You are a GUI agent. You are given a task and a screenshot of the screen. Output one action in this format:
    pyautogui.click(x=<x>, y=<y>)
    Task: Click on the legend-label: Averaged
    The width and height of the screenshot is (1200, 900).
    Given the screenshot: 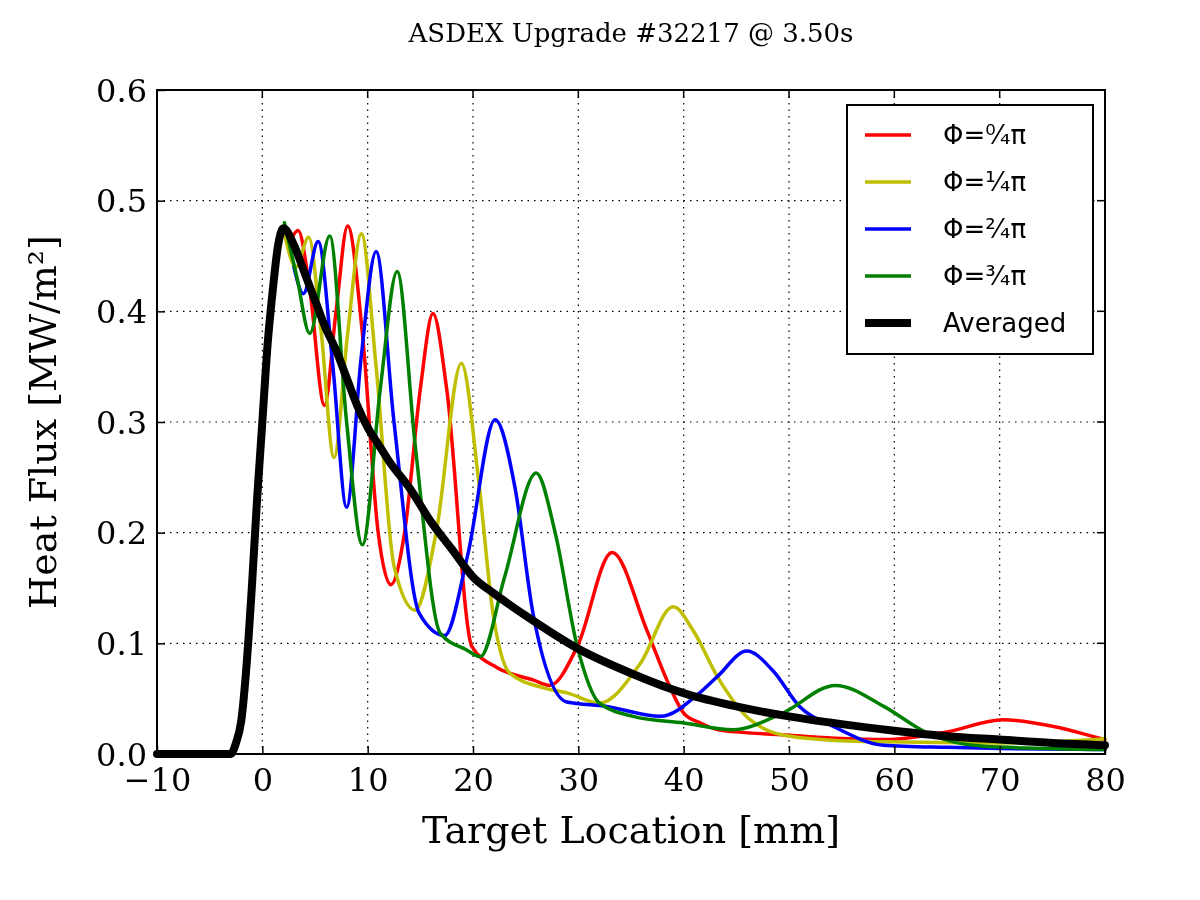 What is the action you would take?
    pyautogui.click(x=1005, y=323)
    